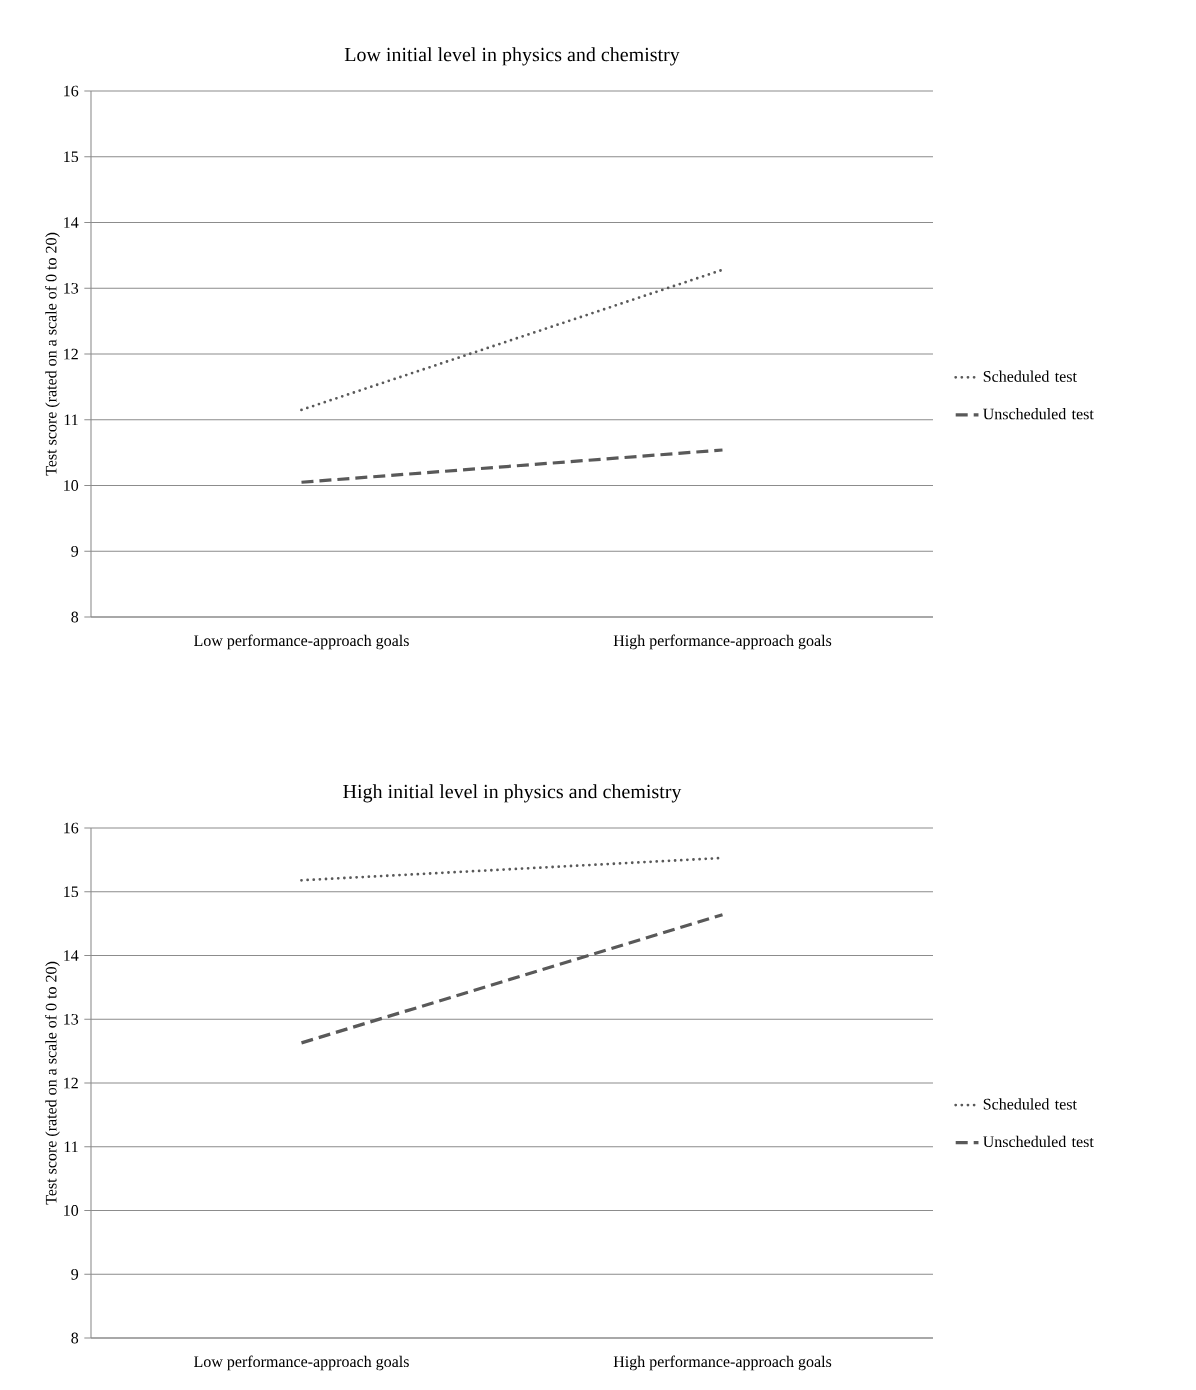 The width and height of the screenshot is (1196, 1390). Describe the element at coordinates (512, 56) in the screenshot. I see `chart-title: Low initial level in physics and chemistry` at that location.